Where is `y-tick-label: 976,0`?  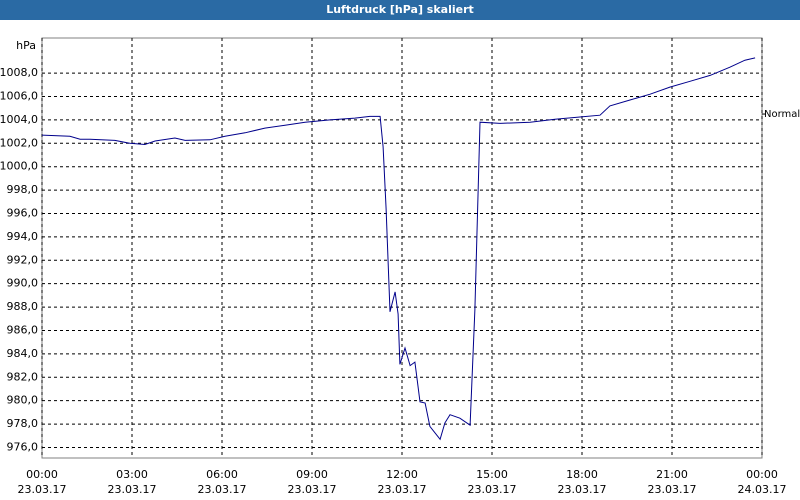
y-tick-label: 976,0 is located at coordinates (23, 446).